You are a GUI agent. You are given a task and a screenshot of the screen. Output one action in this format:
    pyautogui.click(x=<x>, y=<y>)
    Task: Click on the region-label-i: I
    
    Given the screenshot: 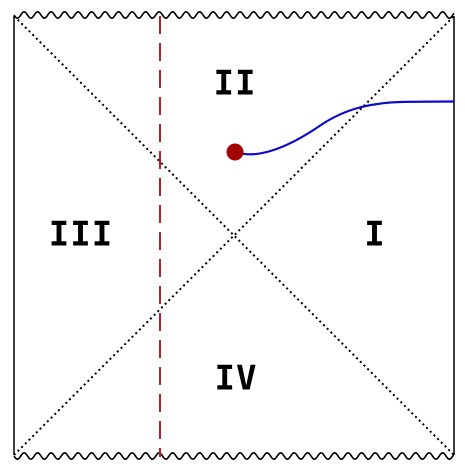 What is the action you would take?
    pyautogui.click(x=374, y=235)
    